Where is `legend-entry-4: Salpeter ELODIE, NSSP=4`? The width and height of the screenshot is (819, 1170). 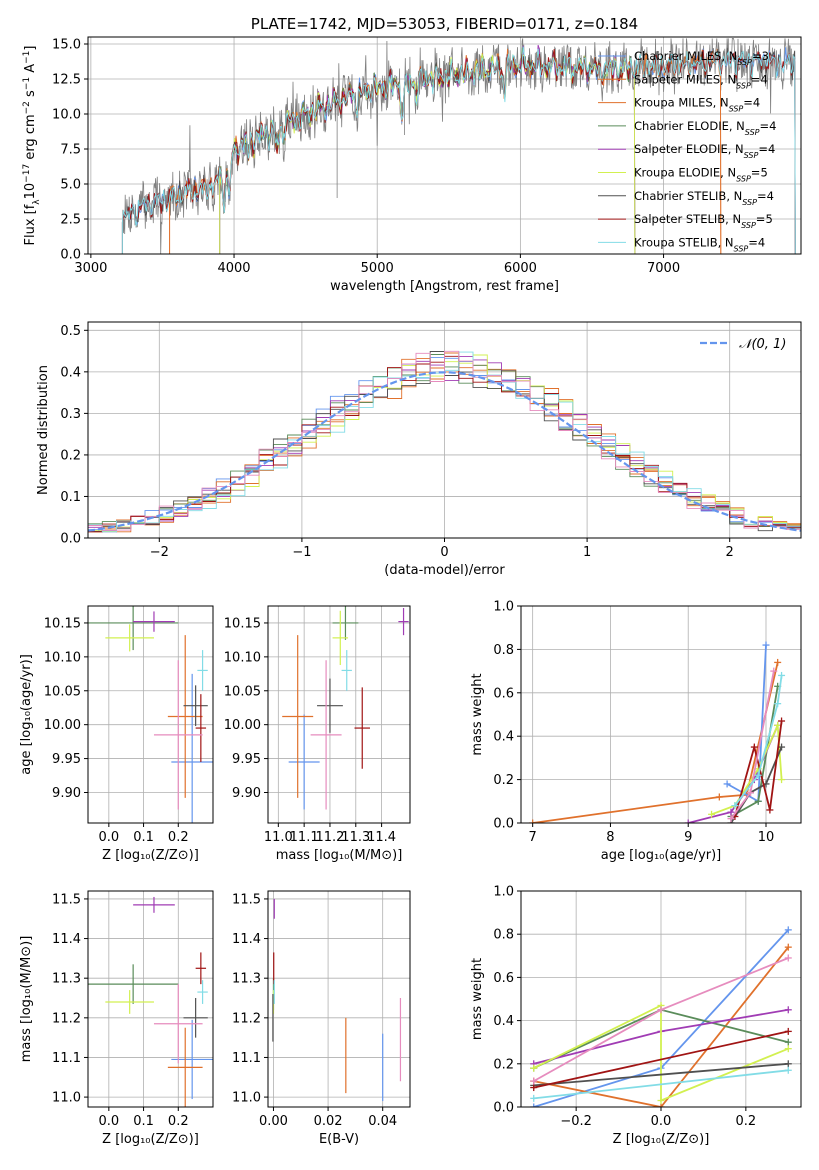 legend-entry-4: Salpeter ELODIE, NSSP=4 is located at coordinates (704, 151).